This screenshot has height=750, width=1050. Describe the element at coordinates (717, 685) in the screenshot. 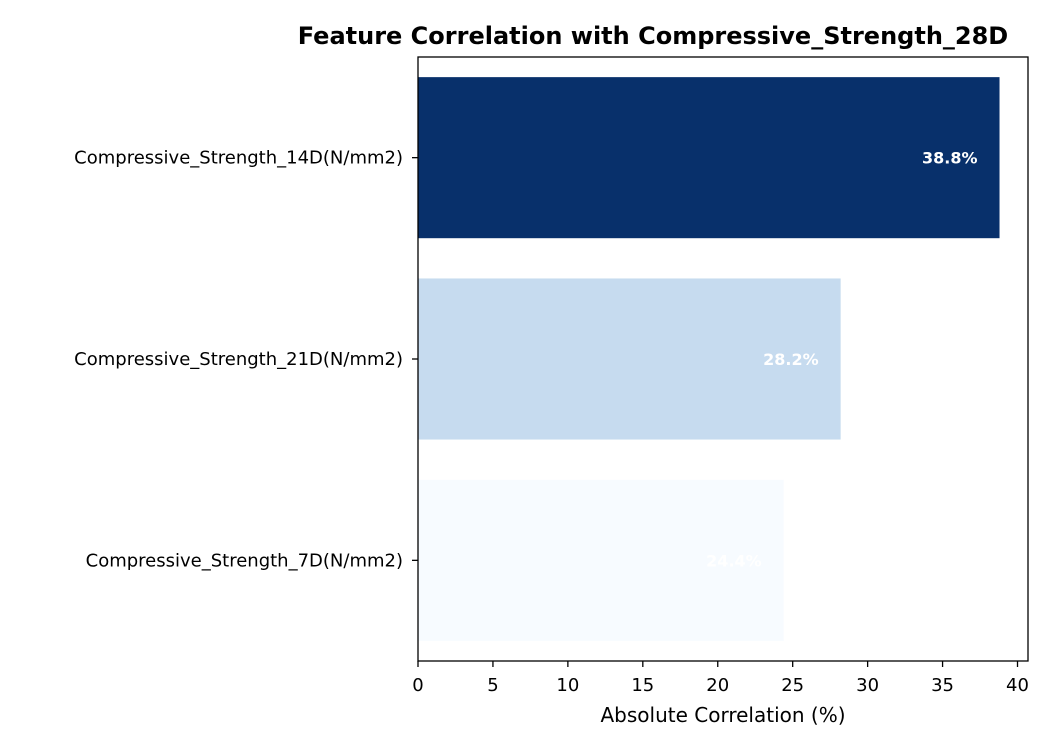

I see `x-tick-label: 20` at that location.